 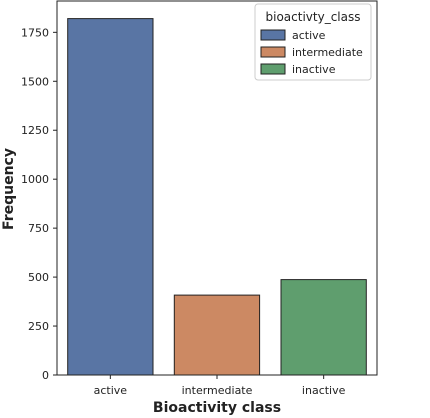 I want to click on x-tick-label-inactive: inactive, so click(x=324, y=390).